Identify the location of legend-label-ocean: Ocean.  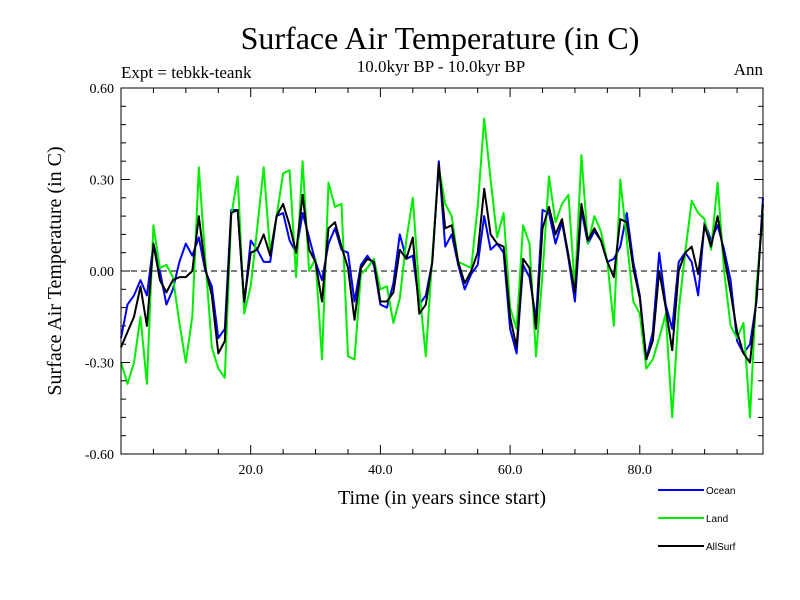
(720, 491).